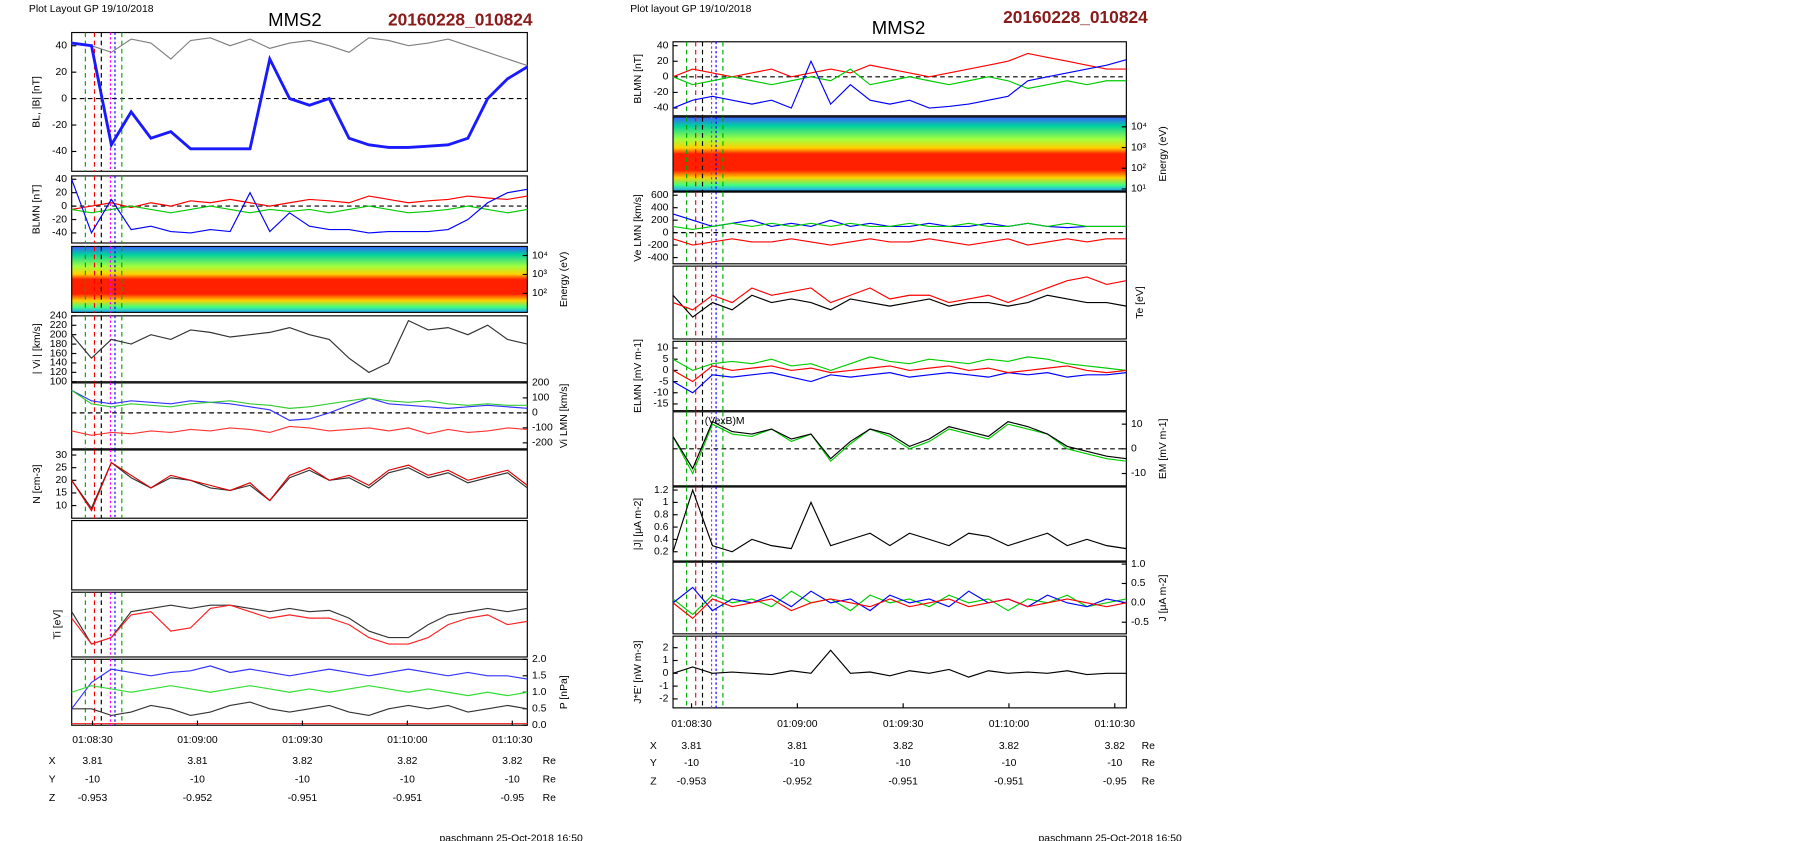  Describe the element at coordinates (661, 552) in the screenshot. I see `y-tick-label: 0.2` at that location.